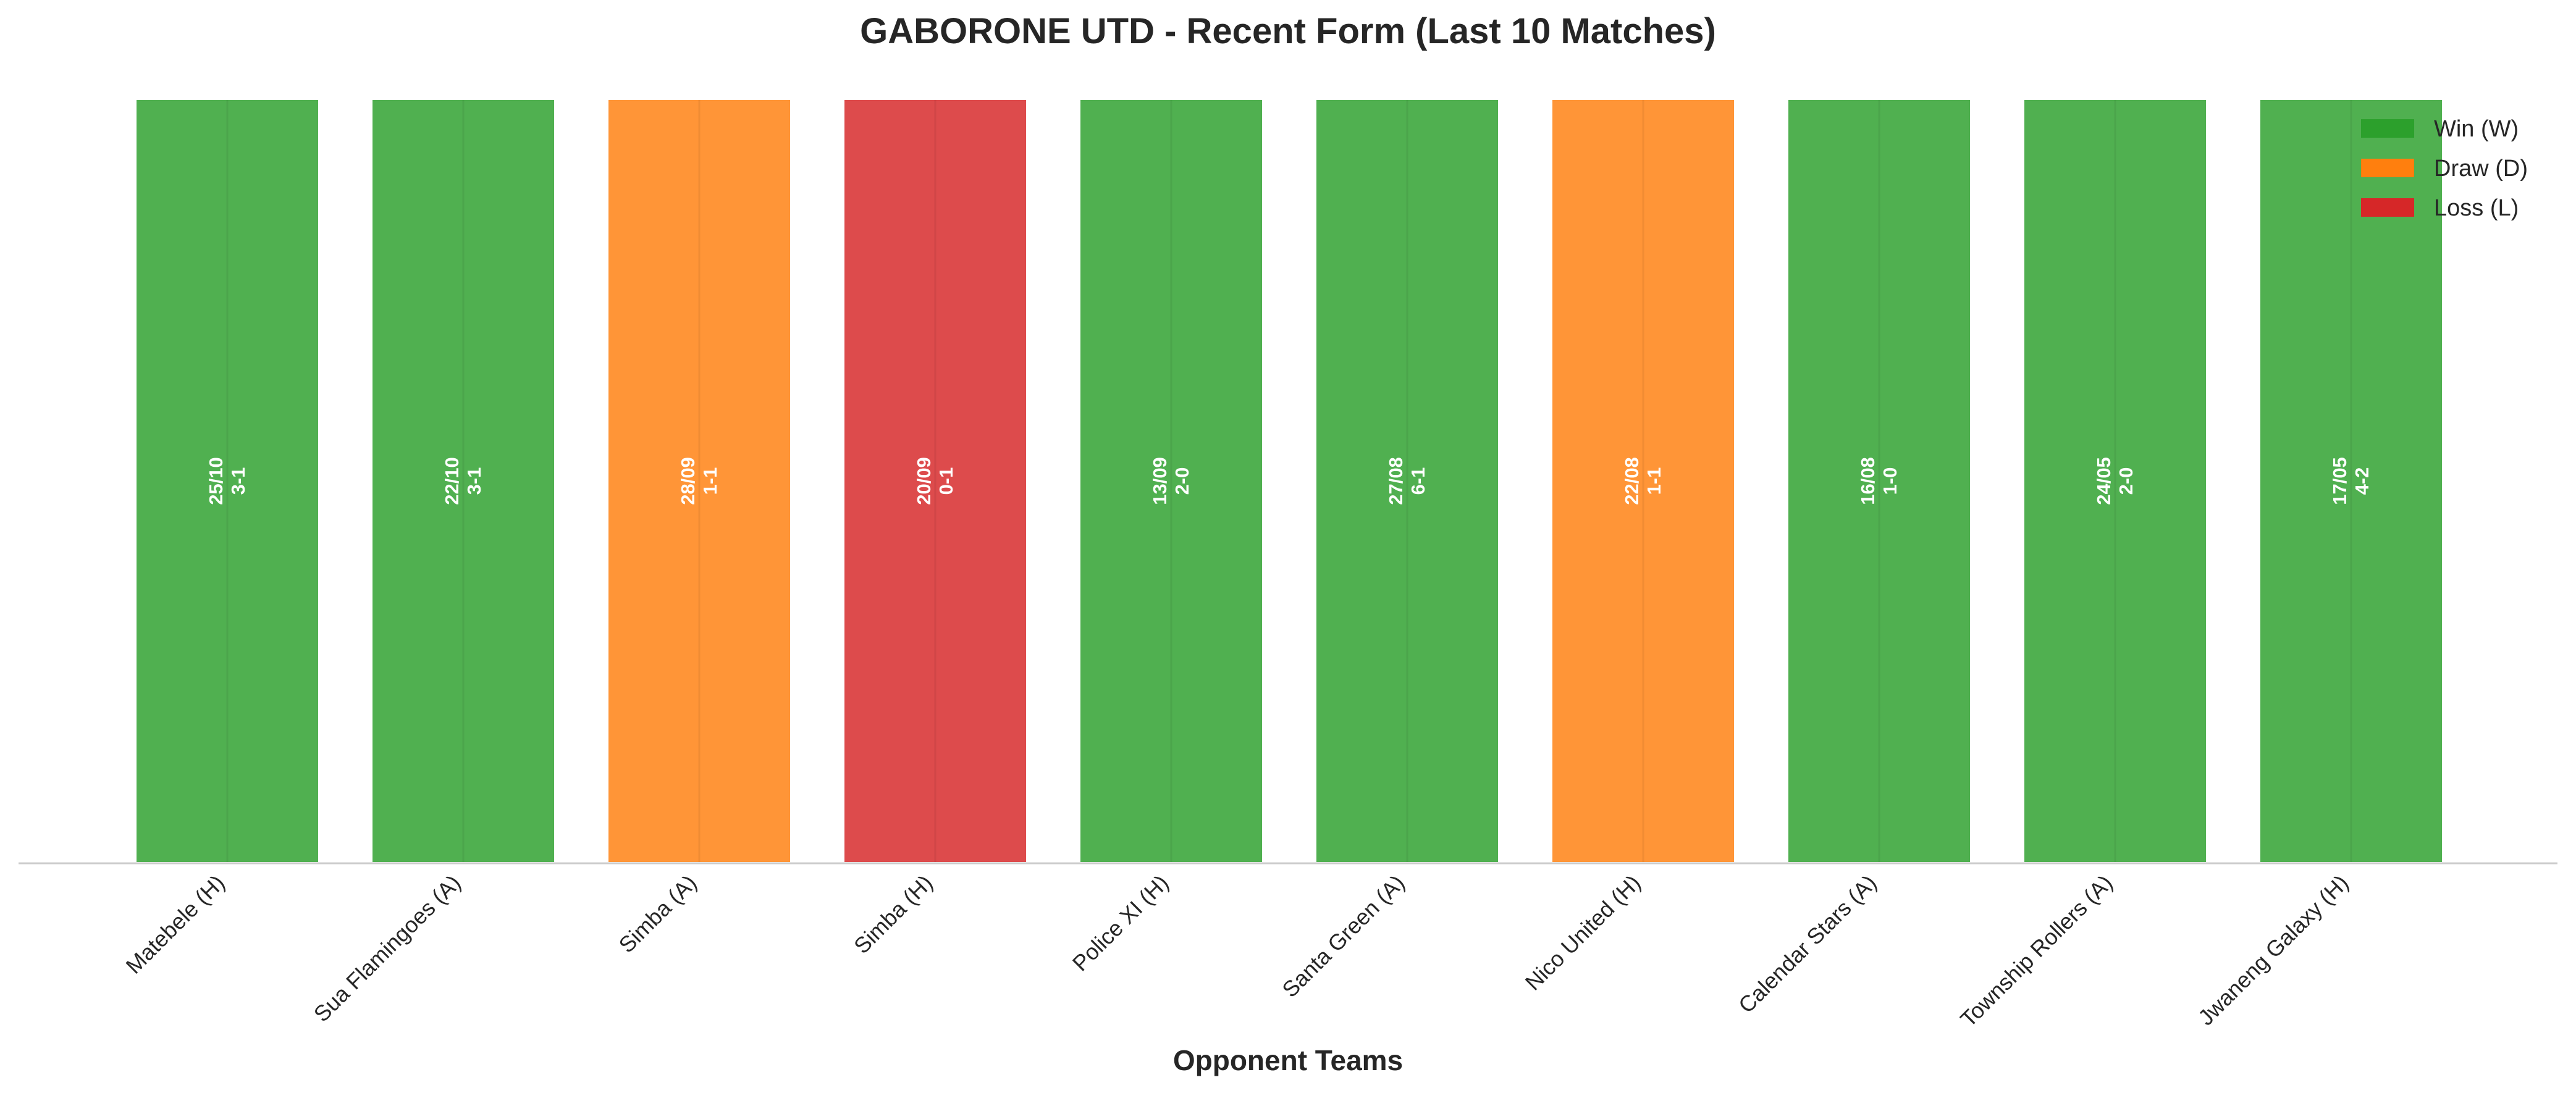 The width and height of the screenshot is (2576, 1093). What do you see at coordinates (2476, 208) in the screenshot?
I see `legend-label: Loss (L)` at bounding box center [2476, 208].